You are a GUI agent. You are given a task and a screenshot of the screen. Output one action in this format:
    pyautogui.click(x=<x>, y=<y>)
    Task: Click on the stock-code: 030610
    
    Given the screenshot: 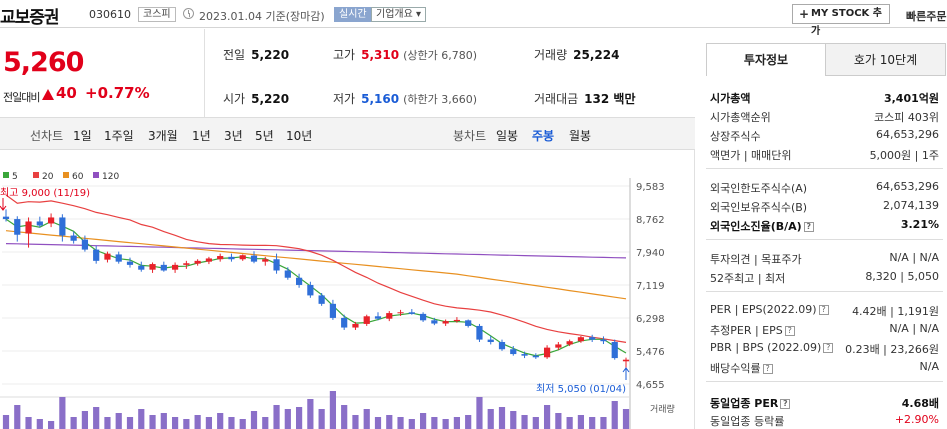 What is the action you would take?
    pyautogui.click(x=110, y=14)
    